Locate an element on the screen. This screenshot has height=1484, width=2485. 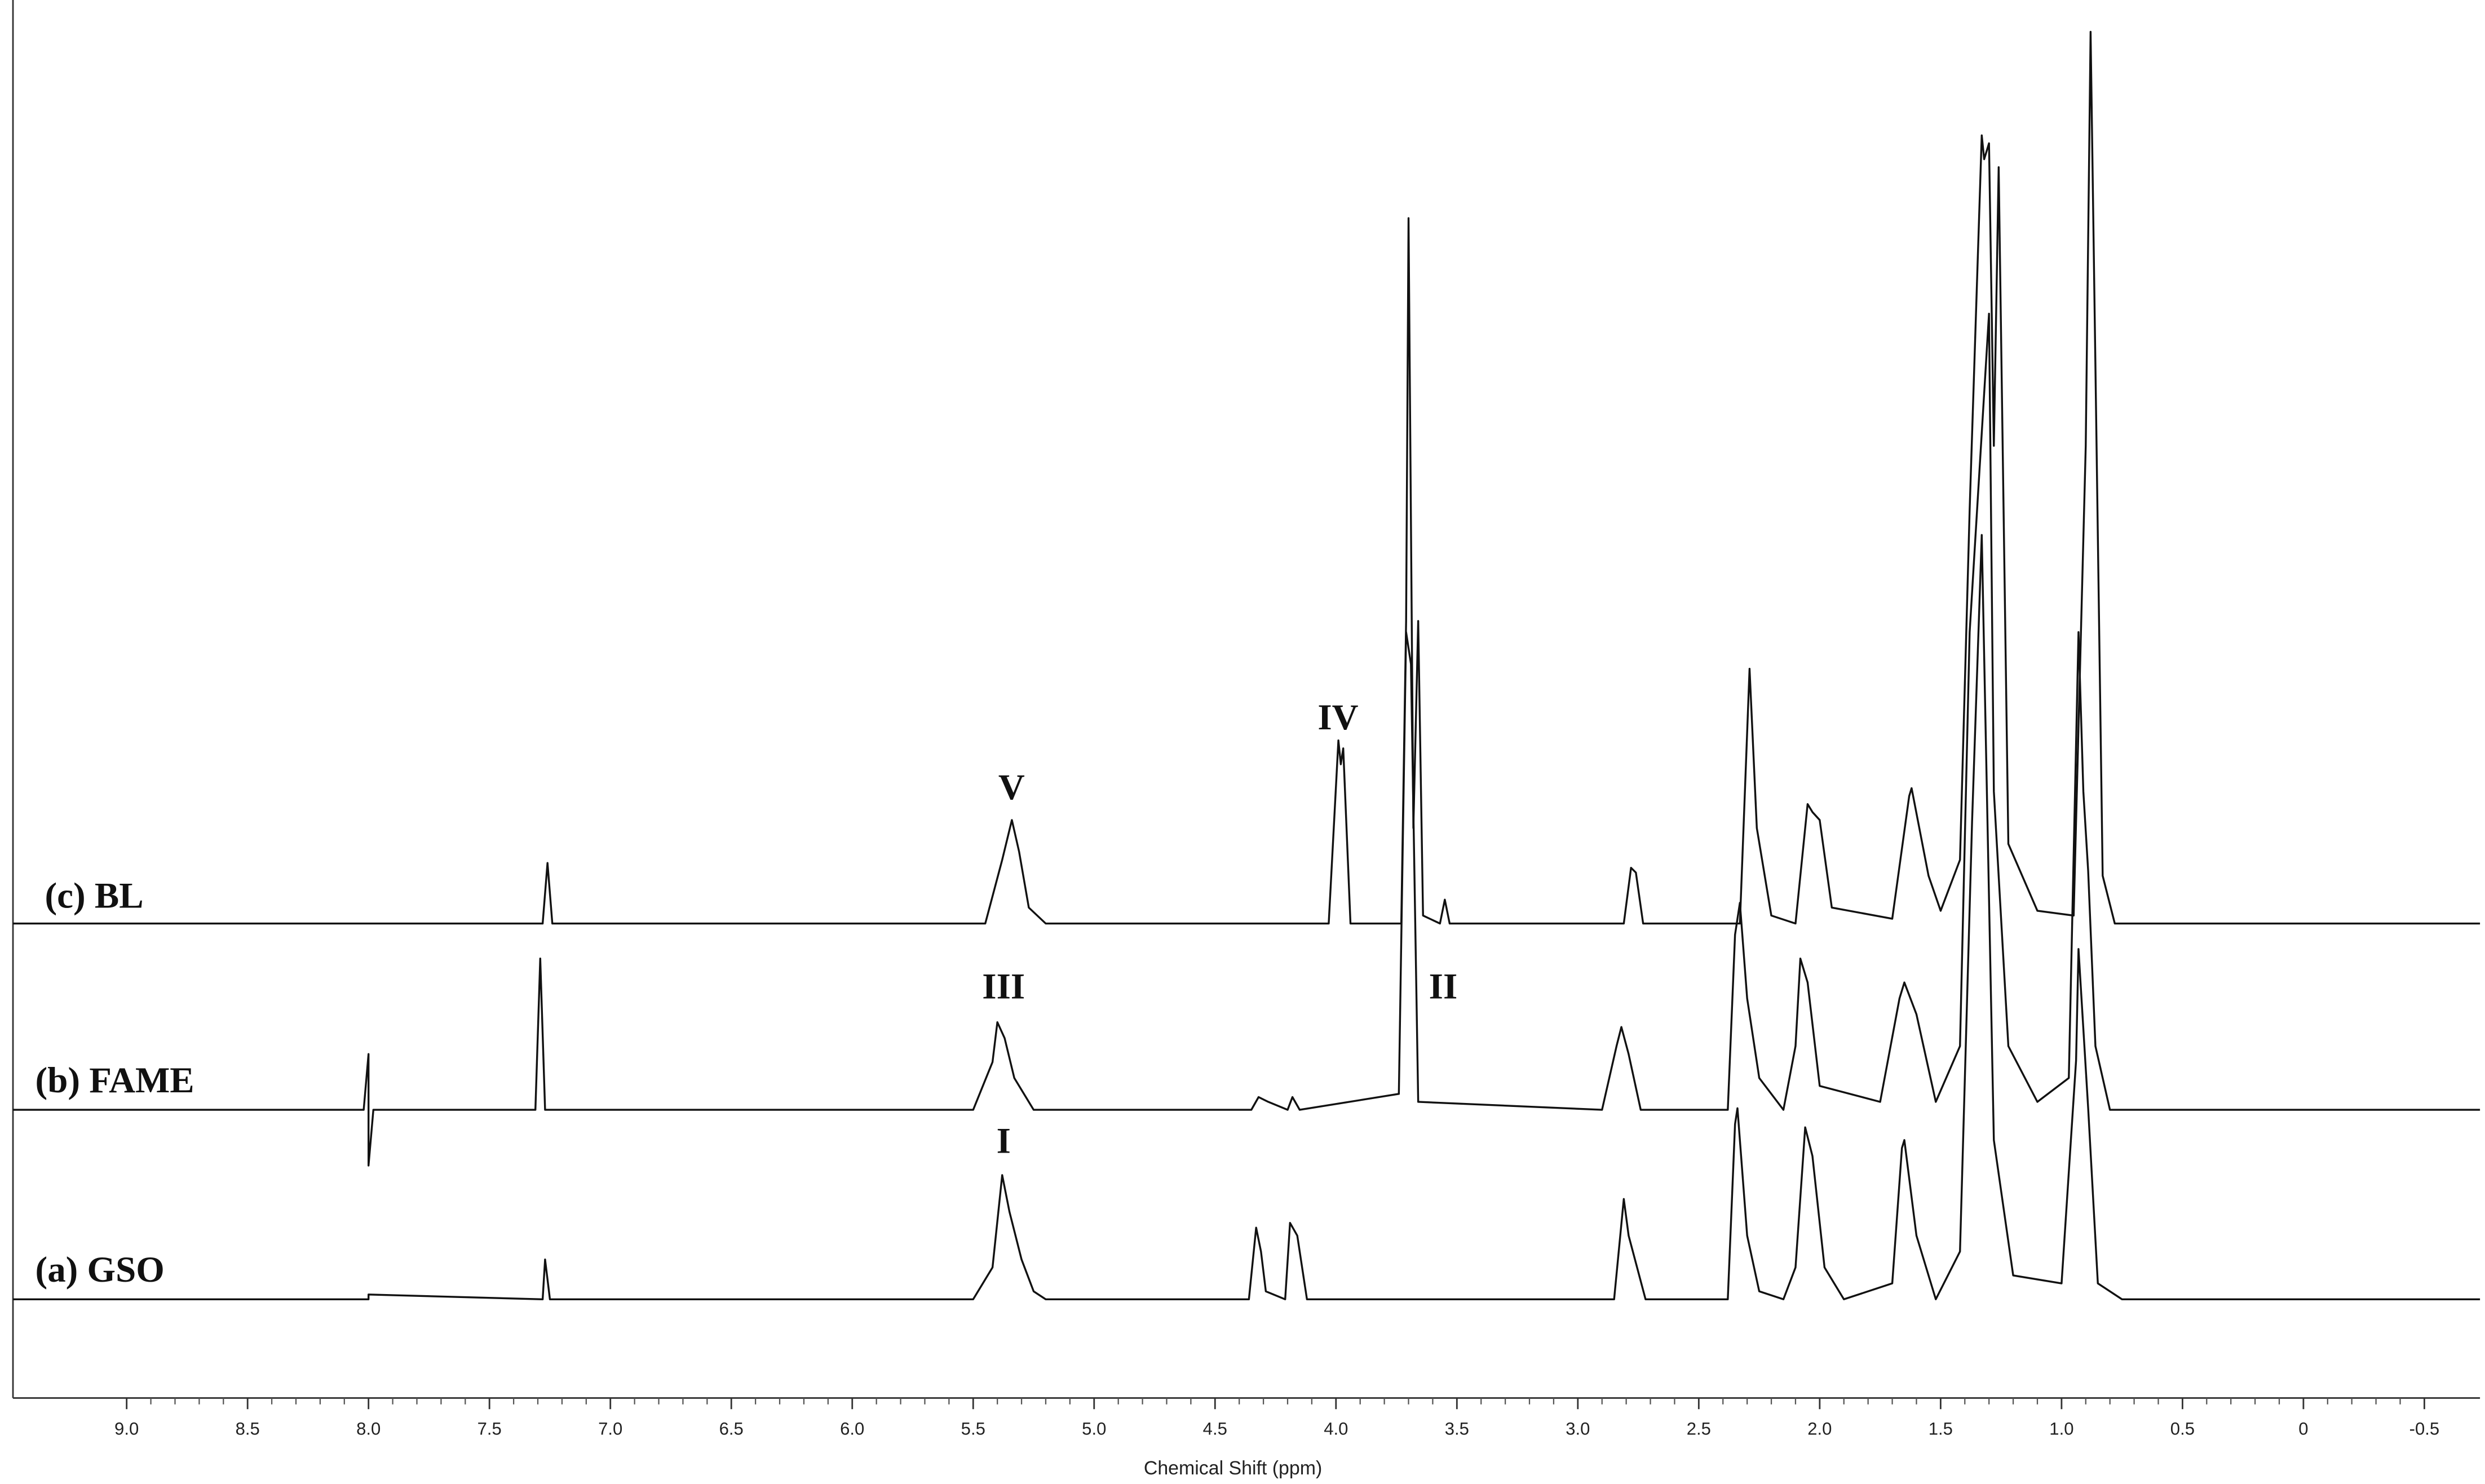
x-tick-label: 6.0 is located at coordinates (852, 1428).